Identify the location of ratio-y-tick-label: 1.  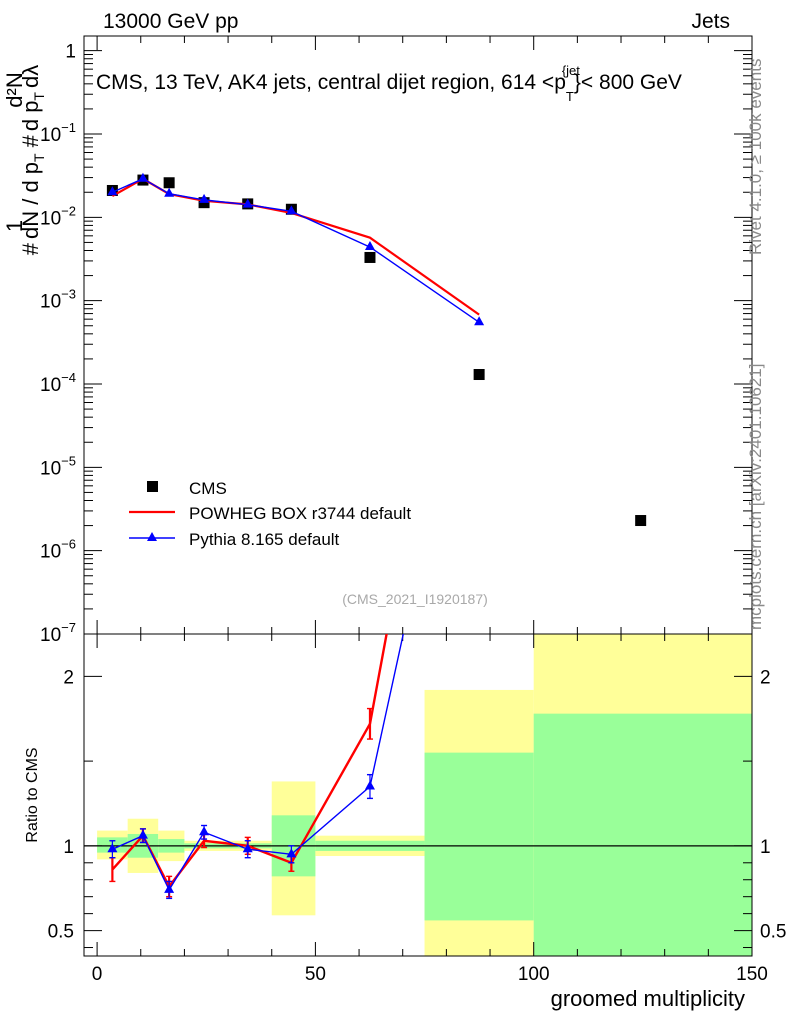
(68, 847).